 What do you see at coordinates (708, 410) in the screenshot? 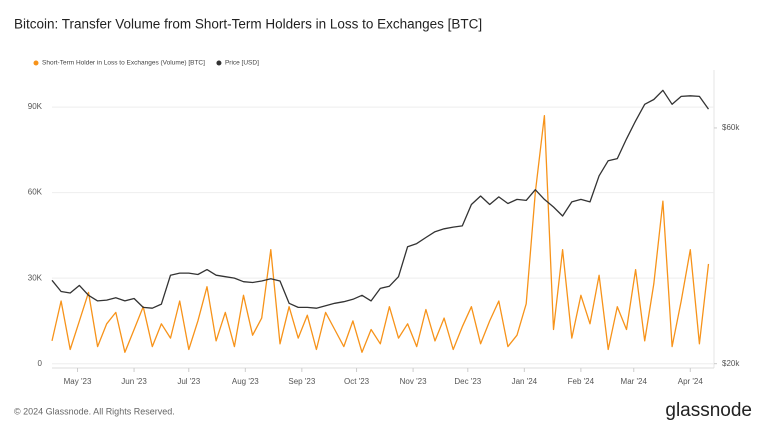
I see `brand-logo: glassnode` at bounding box center [708, 410].